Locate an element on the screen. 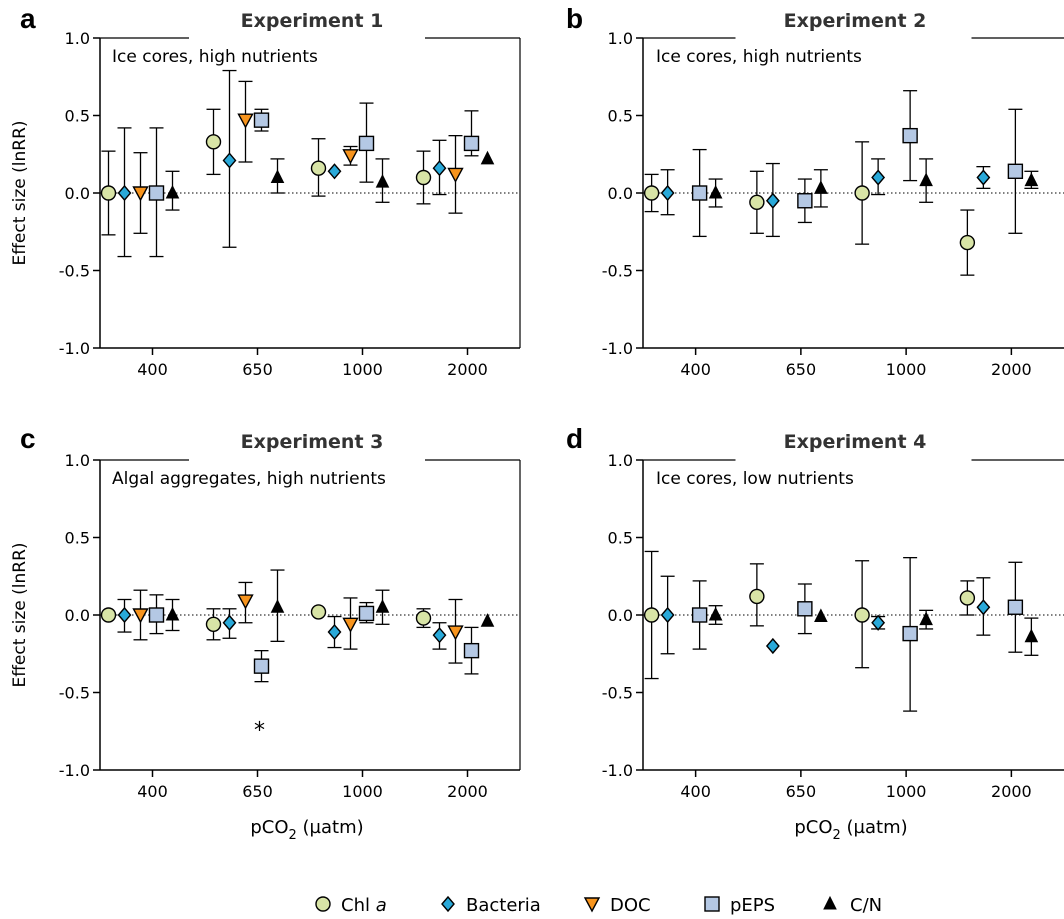 Image resolution: width=1064 pixels, height=919 pixels. legend-label-text: DOC is located at coordinates (630, 905).